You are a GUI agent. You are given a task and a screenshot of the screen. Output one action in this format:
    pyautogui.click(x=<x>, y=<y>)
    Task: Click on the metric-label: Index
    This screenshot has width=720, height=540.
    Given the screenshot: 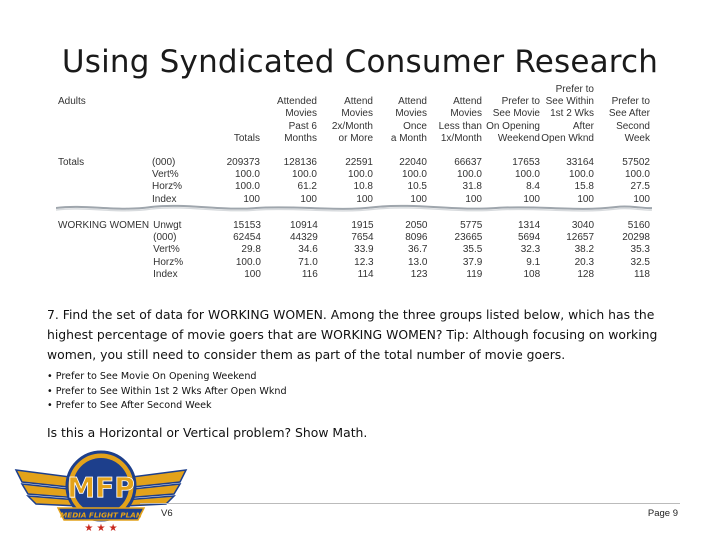 What is the action you would take?
    pyautogui.click(x=165, y=274)
    